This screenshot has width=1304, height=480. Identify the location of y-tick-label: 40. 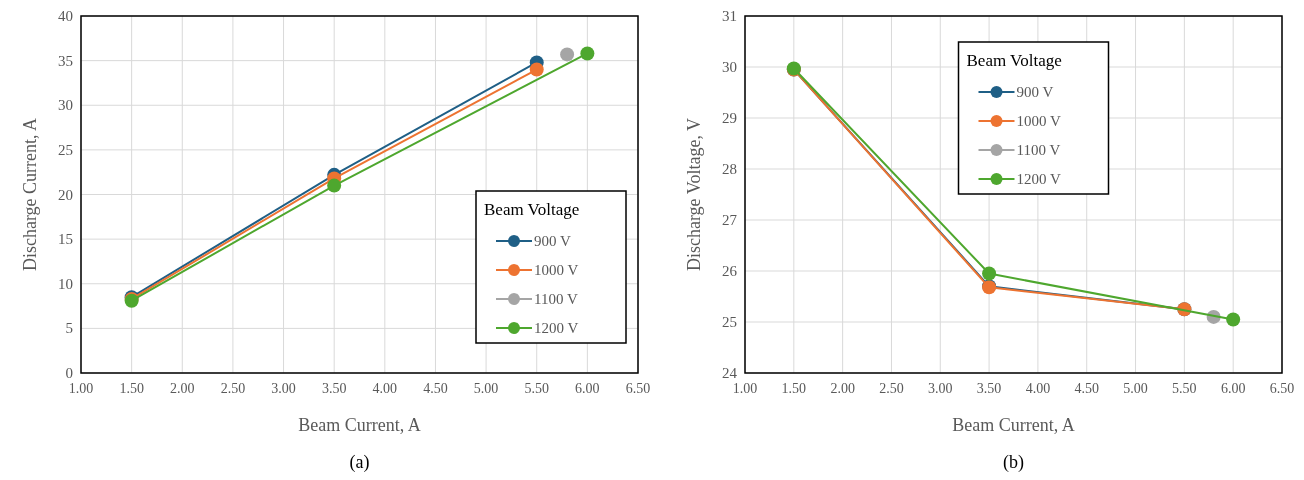
(65, 16).